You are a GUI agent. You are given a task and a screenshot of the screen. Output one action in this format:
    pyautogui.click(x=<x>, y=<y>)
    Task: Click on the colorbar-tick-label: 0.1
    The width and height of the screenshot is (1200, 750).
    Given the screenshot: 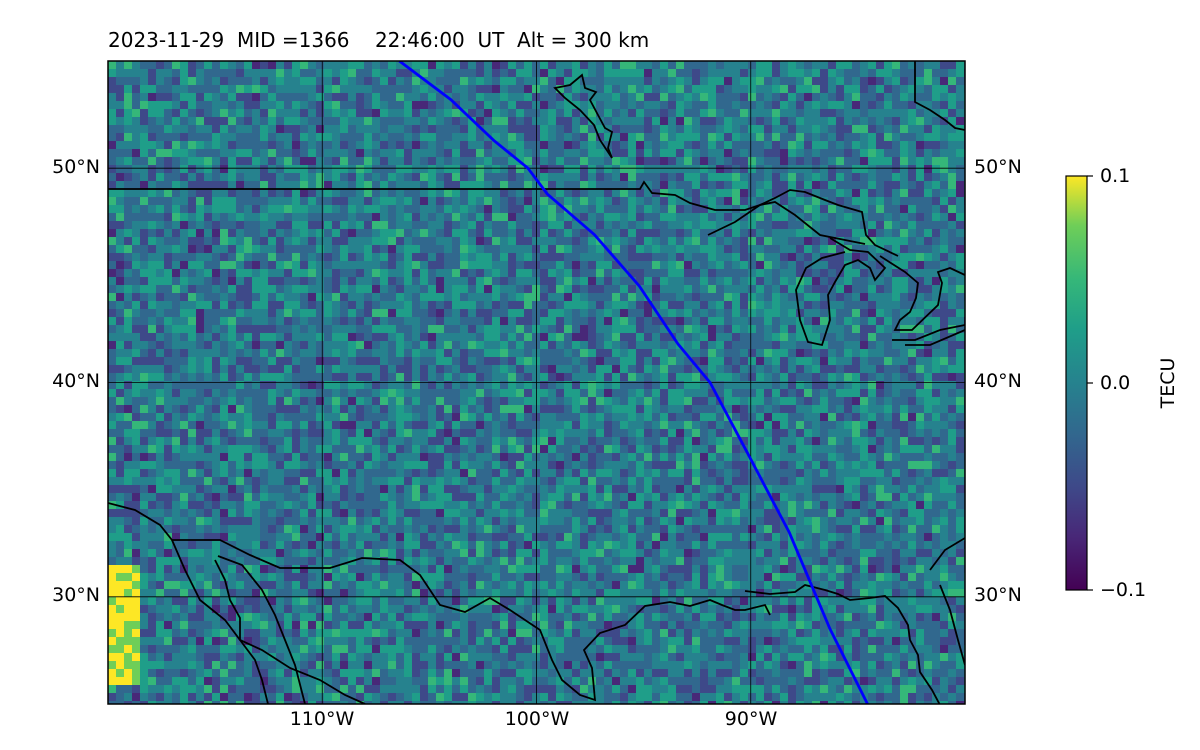 What is the action you would take?
    pyautogui.click(x=1115, y=176)
    